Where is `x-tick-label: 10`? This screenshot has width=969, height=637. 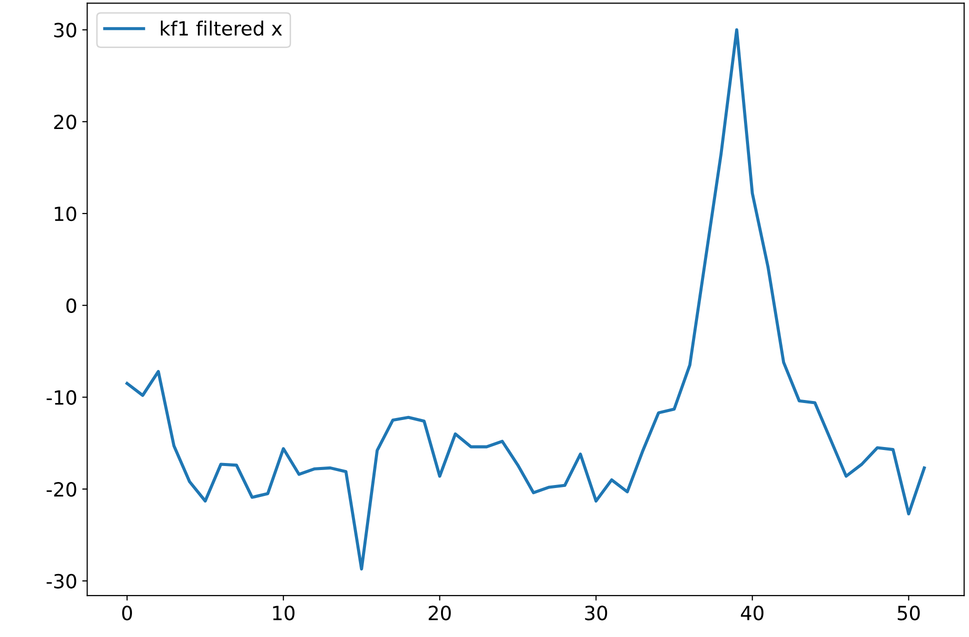
x-tick-label: 10 is located at coordinates (283, 613).